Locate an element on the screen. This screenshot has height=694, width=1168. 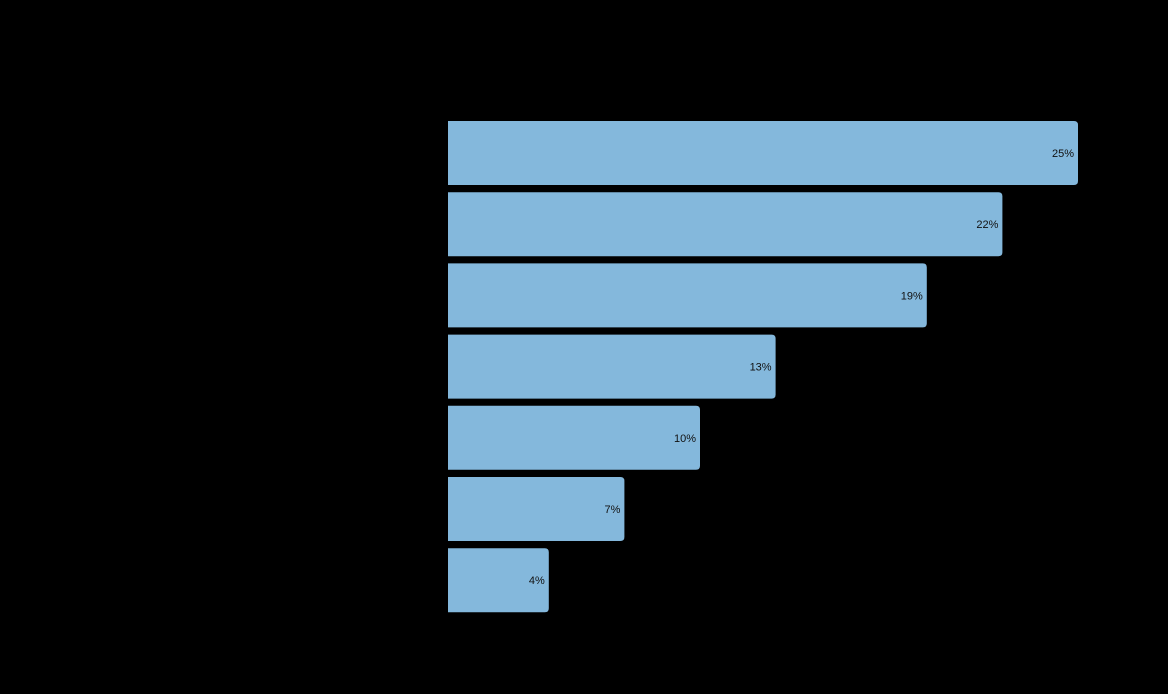
value-label-1: 25% is located at coordinates (1063, 154).